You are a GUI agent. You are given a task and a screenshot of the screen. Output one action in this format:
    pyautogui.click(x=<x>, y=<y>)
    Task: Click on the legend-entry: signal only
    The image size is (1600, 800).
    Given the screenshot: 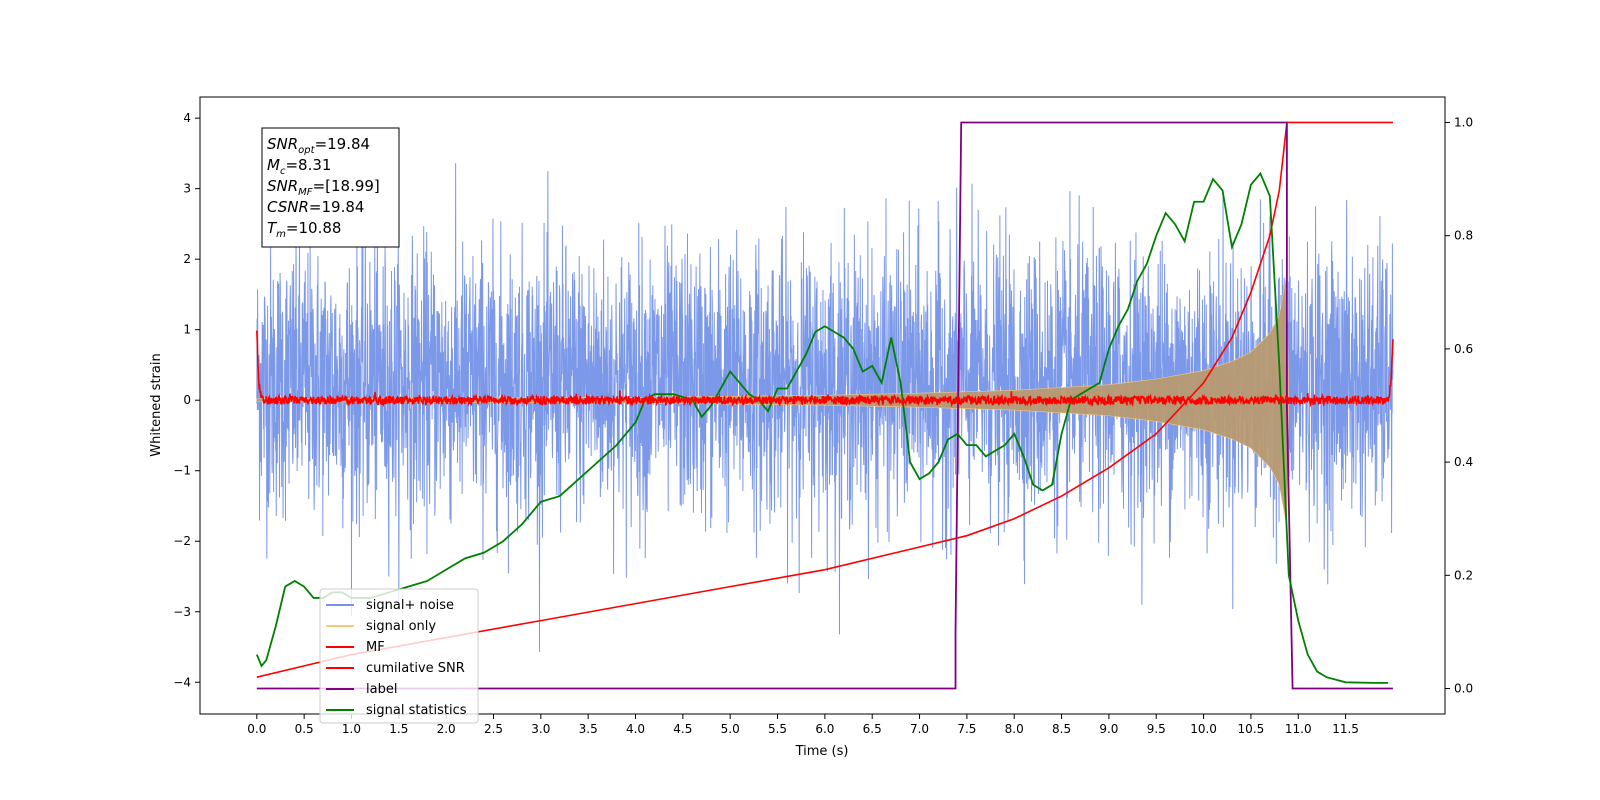 What is the action you would take?
    pyautogui.click(x=381, y=626)
    